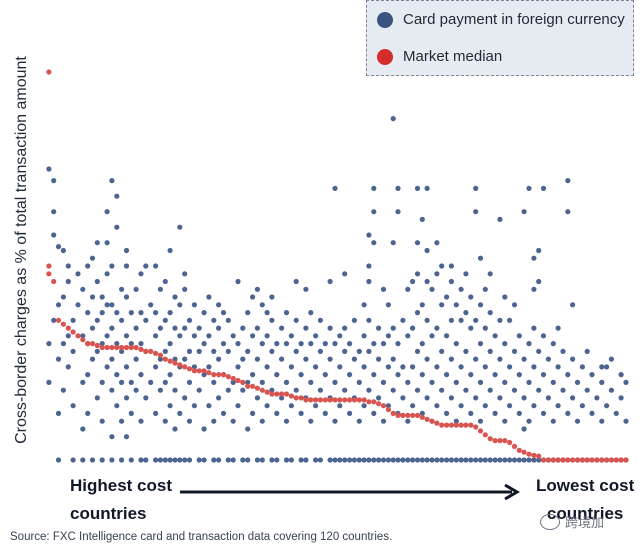  Describe the element at coordinates (585, 522) in the screenshot. I see `watermark-text: 跨境加` at that location.